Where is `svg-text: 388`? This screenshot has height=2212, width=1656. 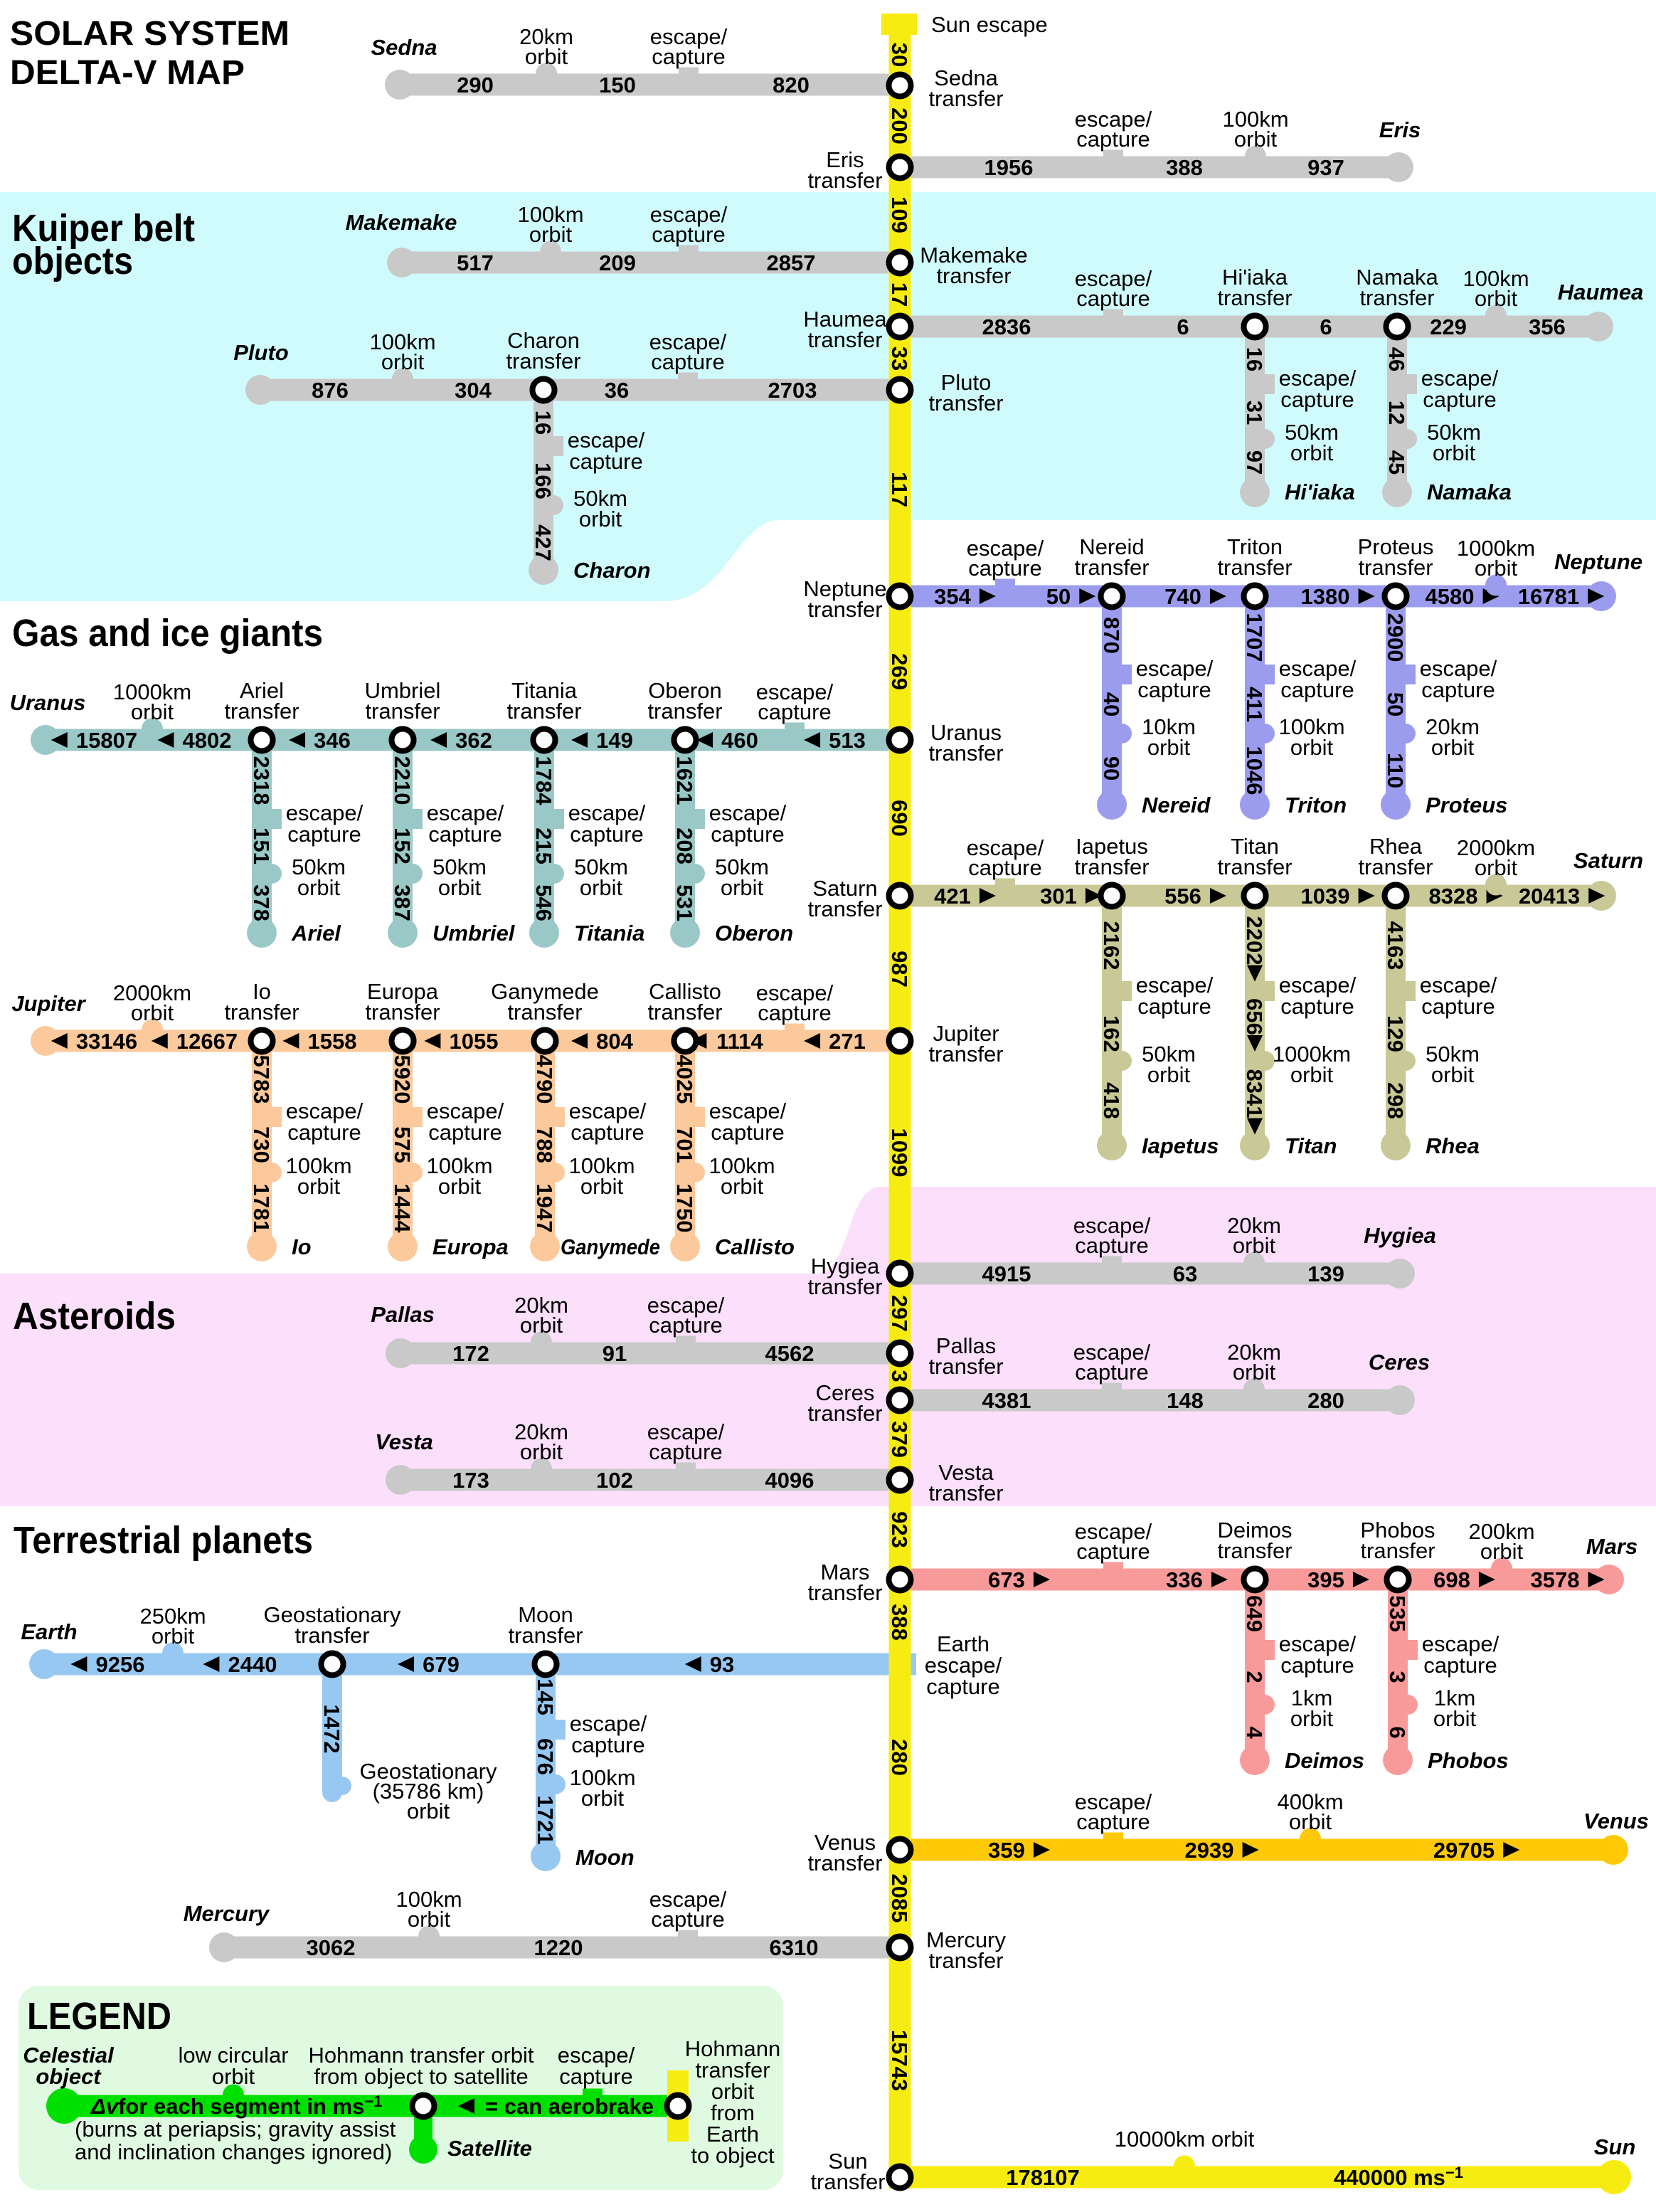
svg-text: 388 is located at coordinates (900, 1622).